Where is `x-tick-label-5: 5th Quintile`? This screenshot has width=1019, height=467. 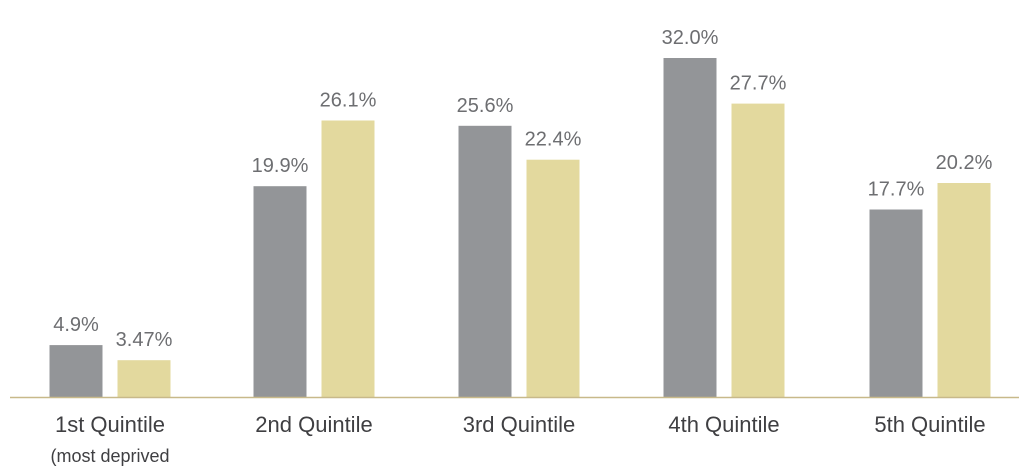
x-tick-label-5: 5th Quintile is located at coordinates (929, 424).